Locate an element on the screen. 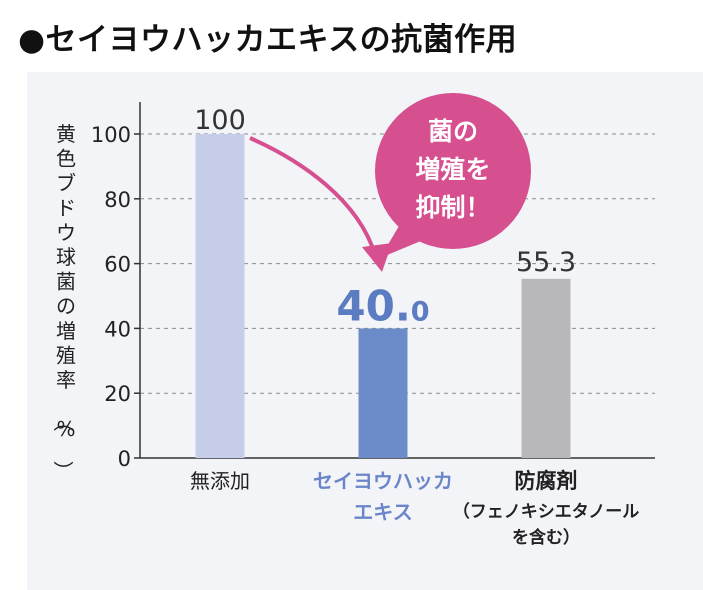 The image size is (703, 590). callout-tail is located at coordinates (404, 239).